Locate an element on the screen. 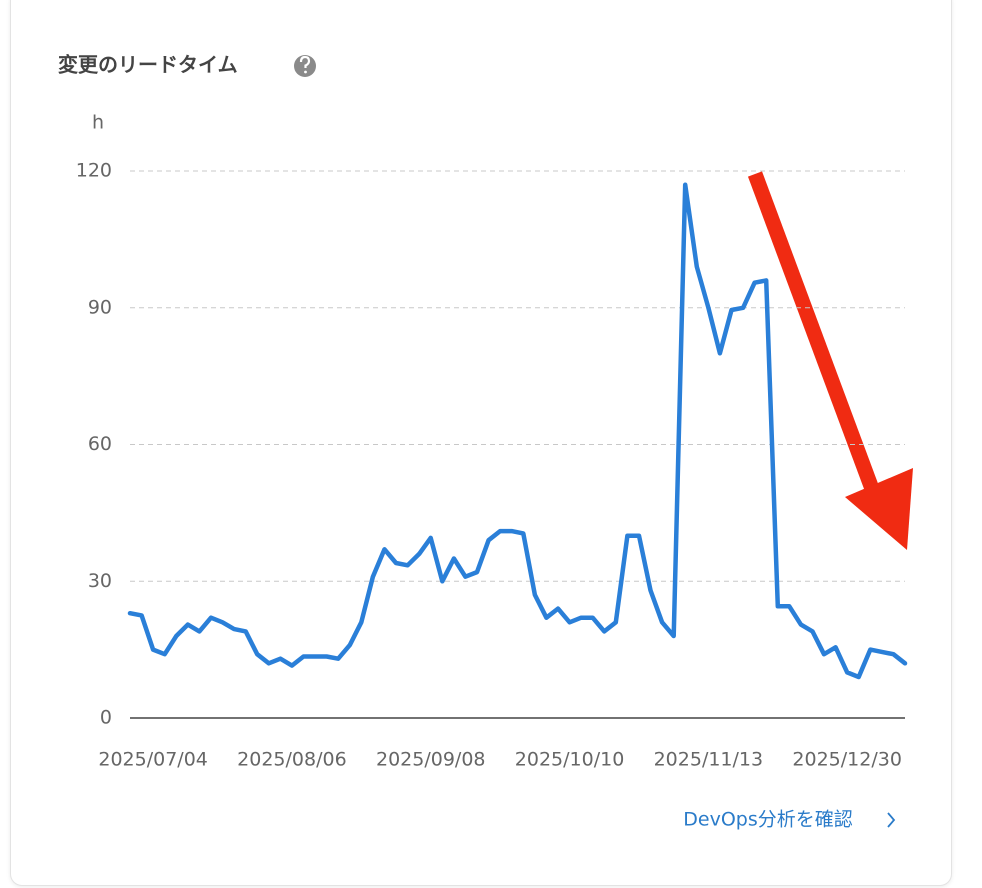 Image resolution: width=982 pixels, height=888 pixels. x-tick-label: 2025/07/04 is located at coordinates (153, 760).